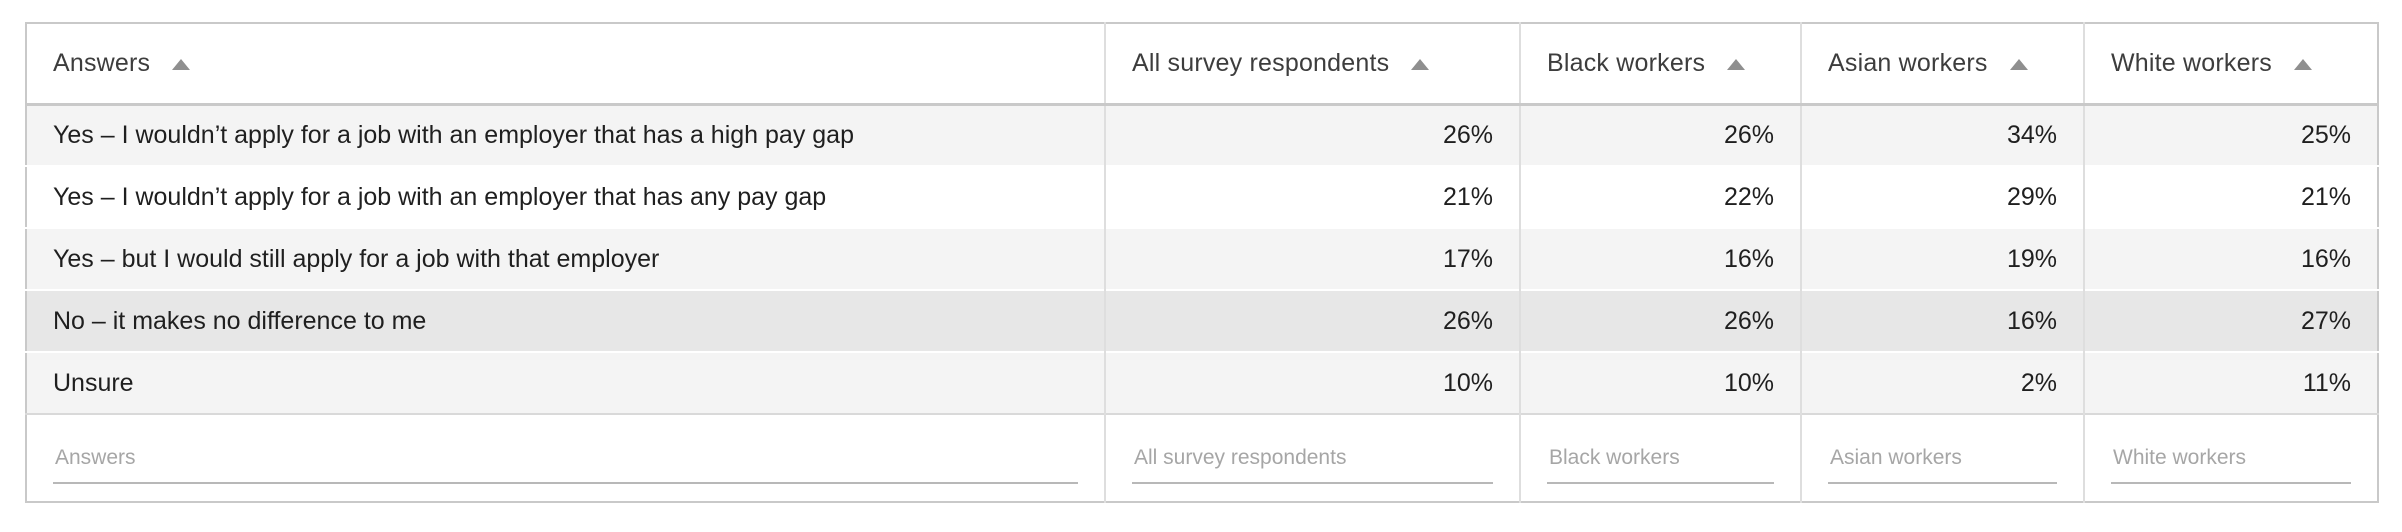 The height and width of the screenshot is (532, 2402). What do you see at coordinates (2191, 62) in the screenshot?
I see `column-header-label: White workers` at bounding box center [2191, 62].